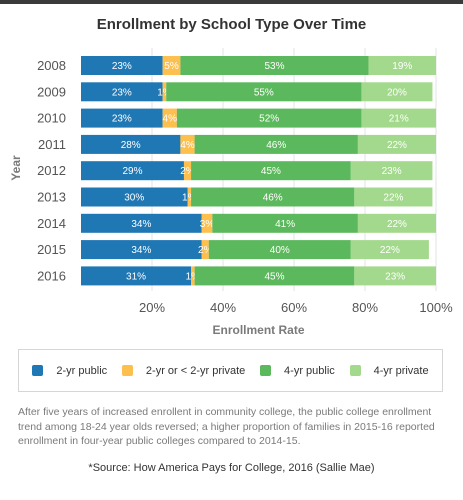 The image size is (463, 500). Describe the element at coordinates (51, 197) in the screenshot. I see `y-tick-label-2013: 2013` at that location.